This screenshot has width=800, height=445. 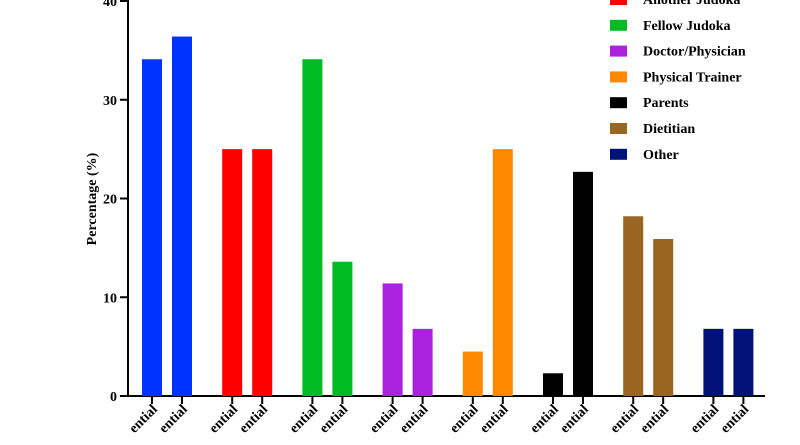 What do you see at coordinates (113, 397) in the screenshot?
I see `y-tick-label: 0` at bounding box center [113, 397].